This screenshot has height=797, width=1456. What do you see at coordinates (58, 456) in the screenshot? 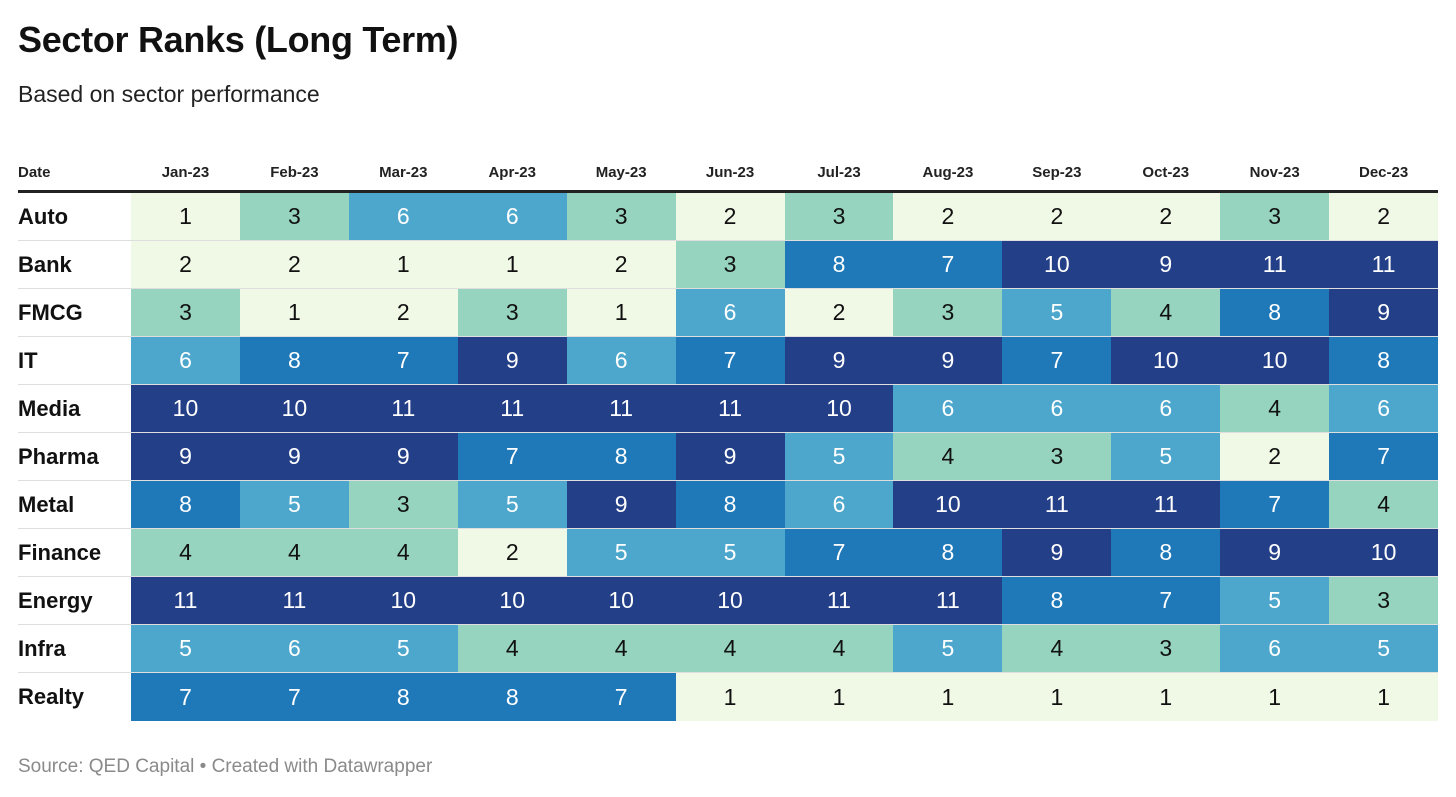
I see `row-label: Pharma` at bounding box center [58, 456].